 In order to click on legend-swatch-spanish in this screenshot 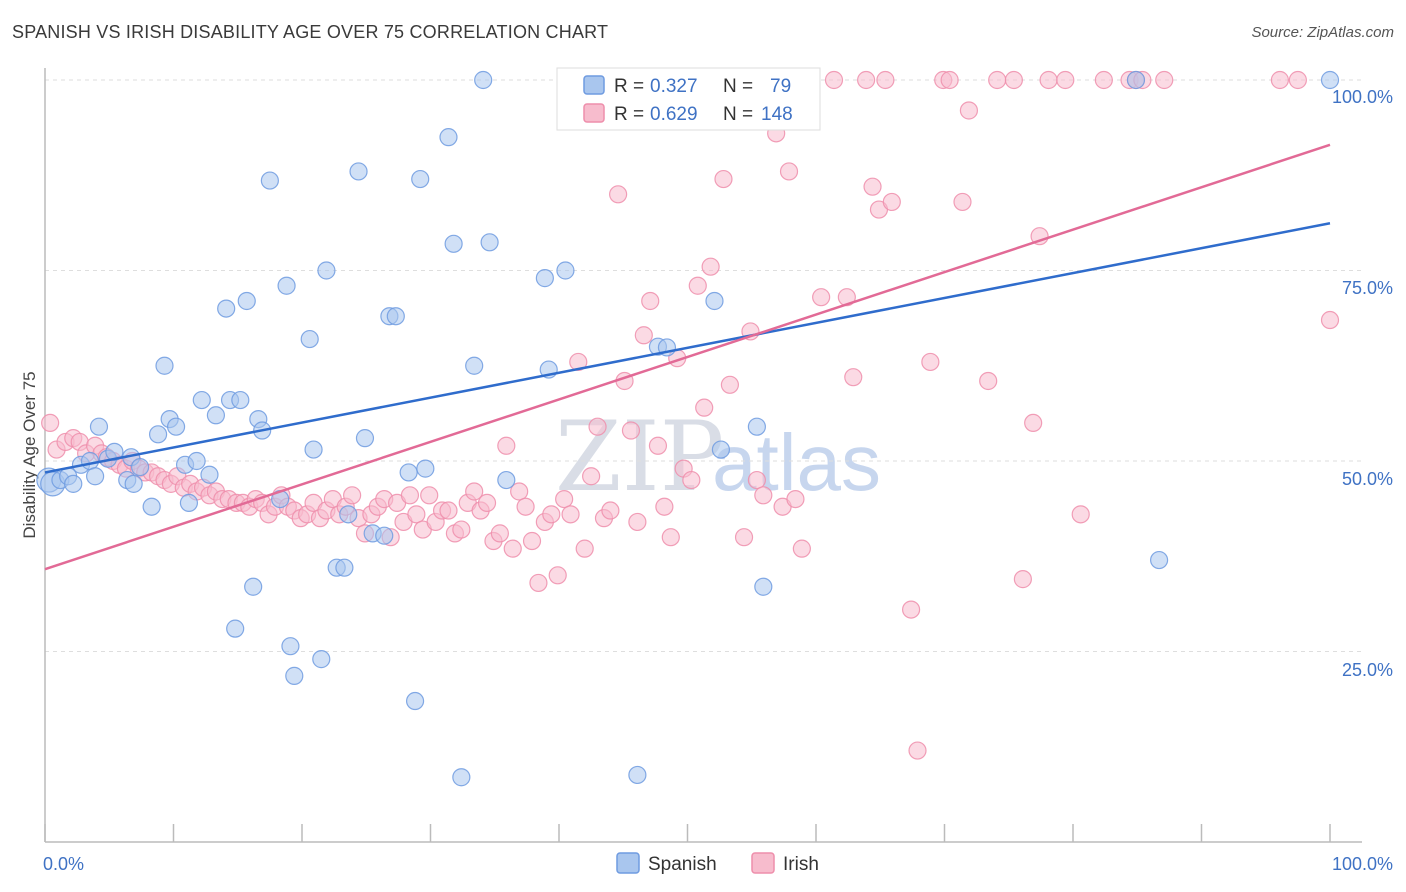, I will do `click(594, 85)`.